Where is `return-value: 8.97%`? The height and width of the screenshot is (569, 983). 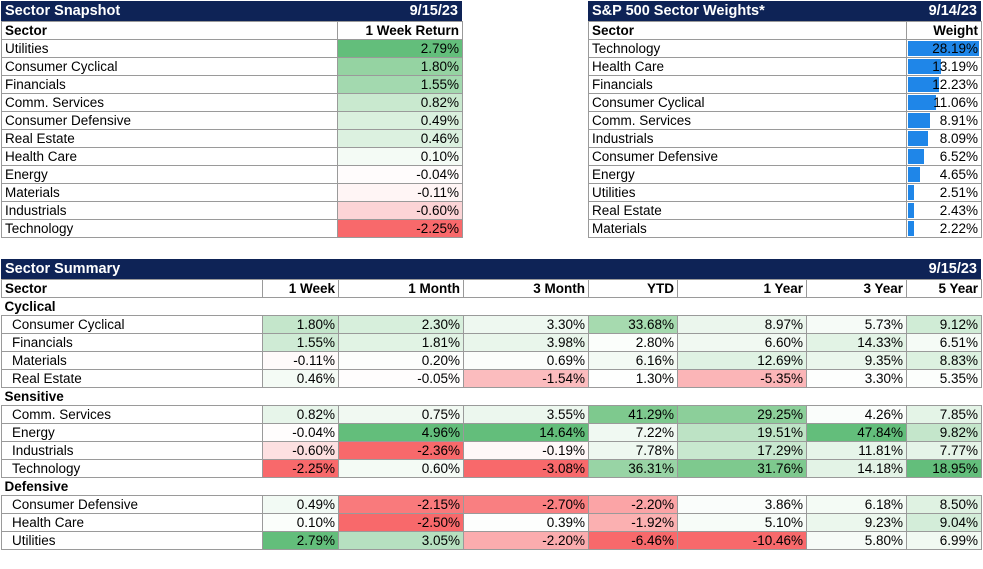
return-value: 8.97% is located at coordinates (742, 324).